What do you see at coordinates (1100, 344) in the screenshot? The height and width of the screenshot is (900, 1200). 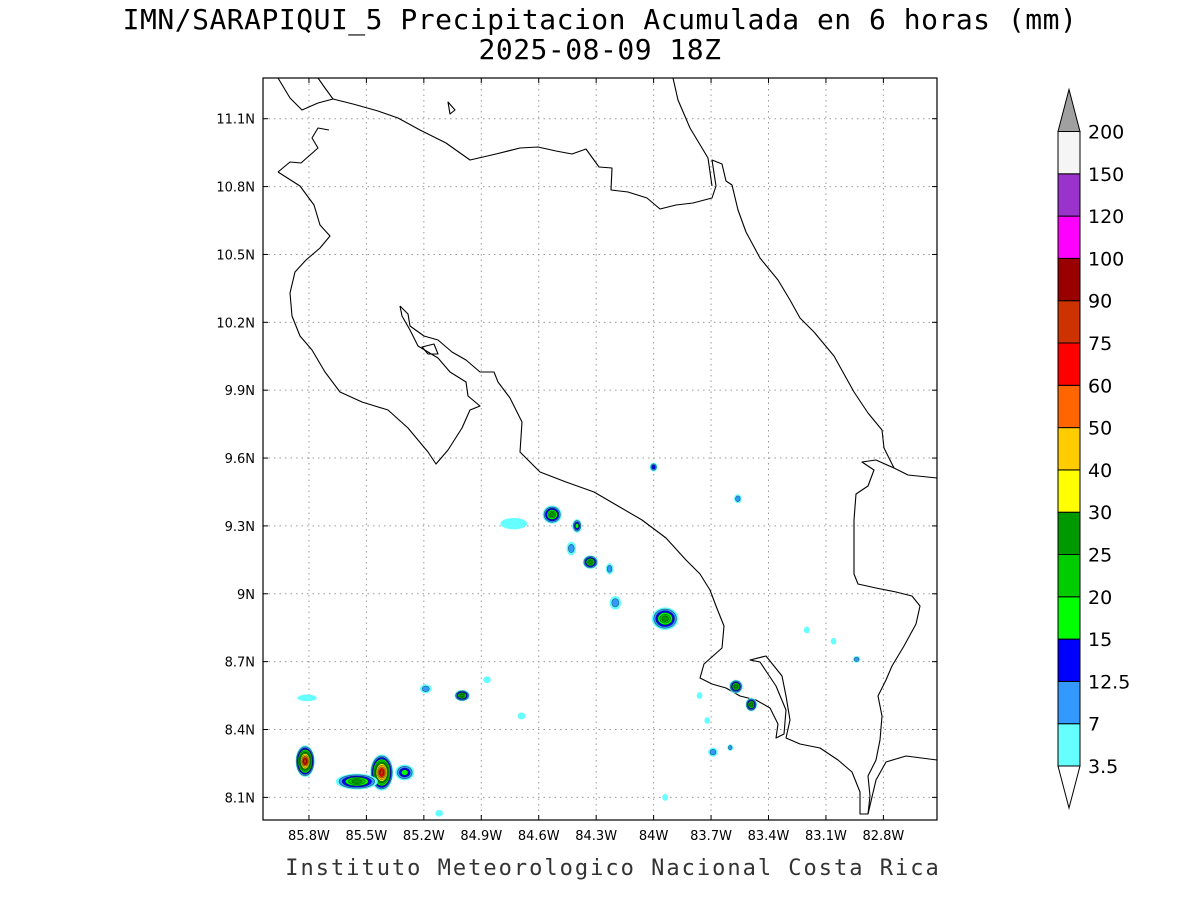 I see `colorbar-label: 75` at bounding box center [1100, 344].